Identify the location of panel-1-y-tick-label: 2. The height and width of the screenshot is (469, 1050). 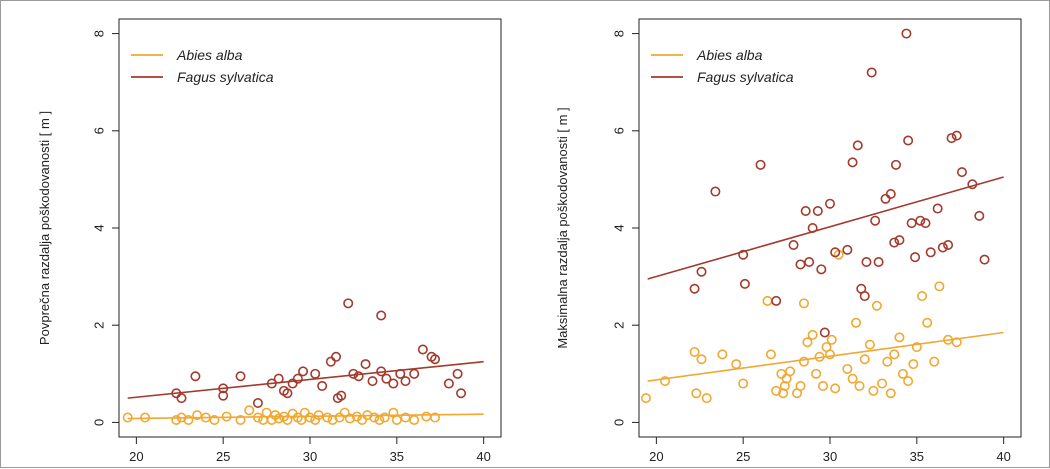
(99, 325).